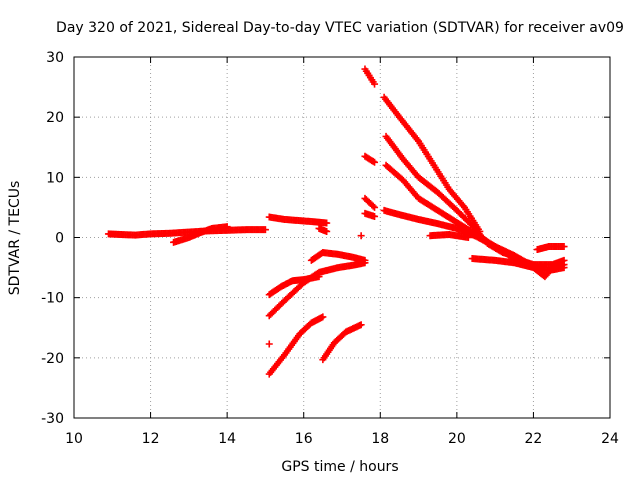 Image resolution: width=640 pixels, height=480 pixels. What do you see at coordinates (52, 359) in the screenshot?
I see `y-tick-label: -20` at bounding box center [52, 359].